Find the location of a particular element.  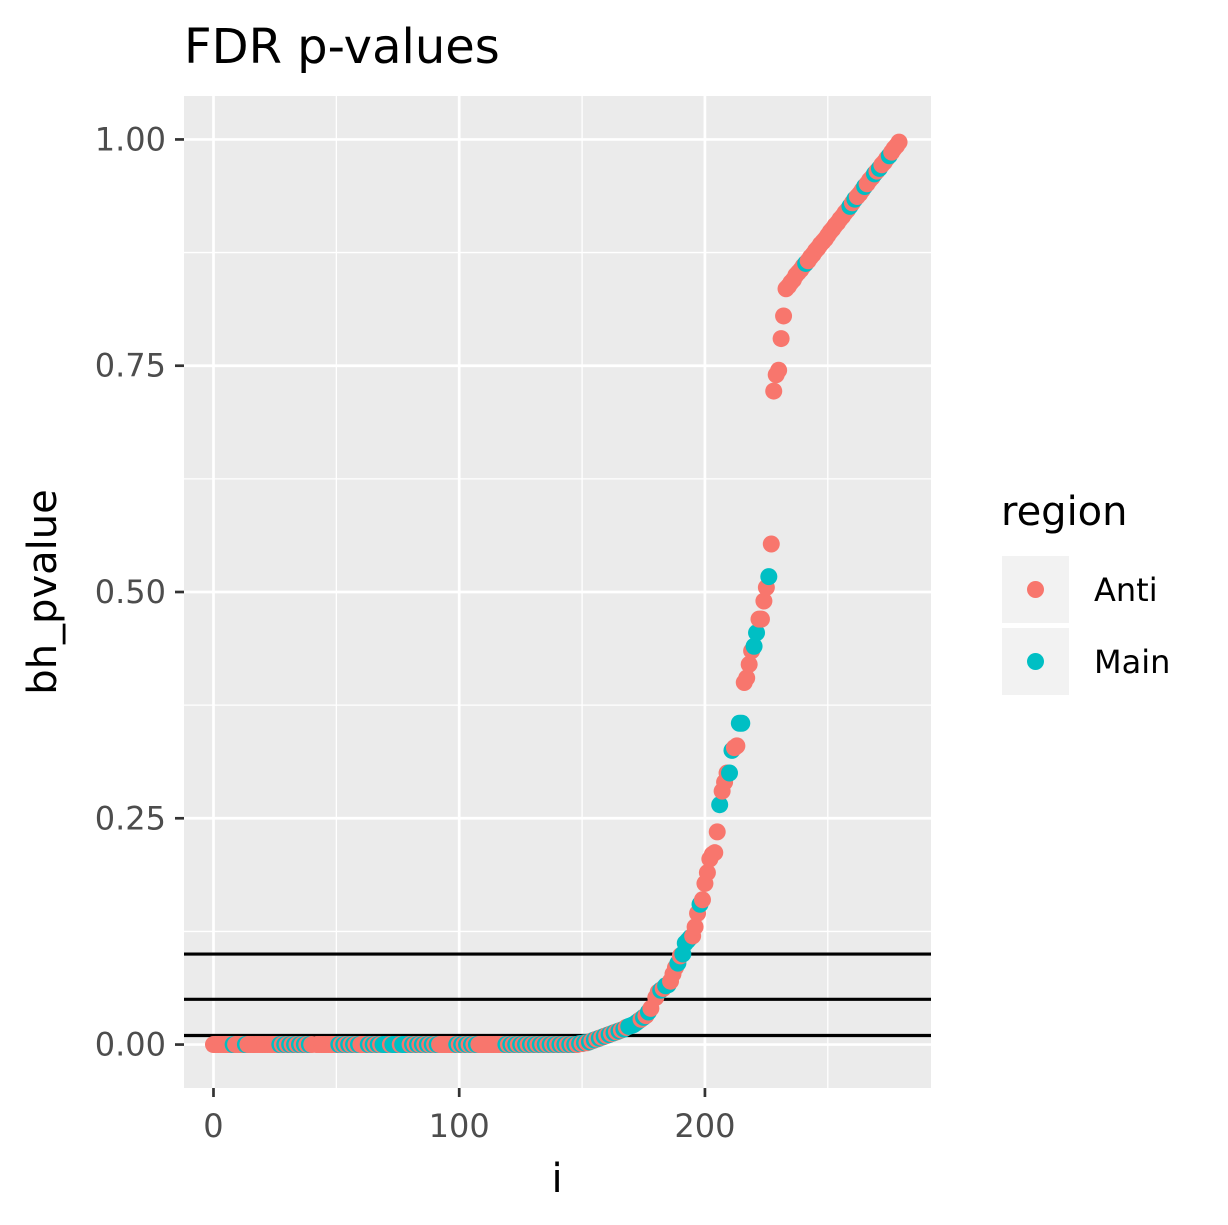

y-tick-label: 0.00 is located at coordinates (130, 1045).